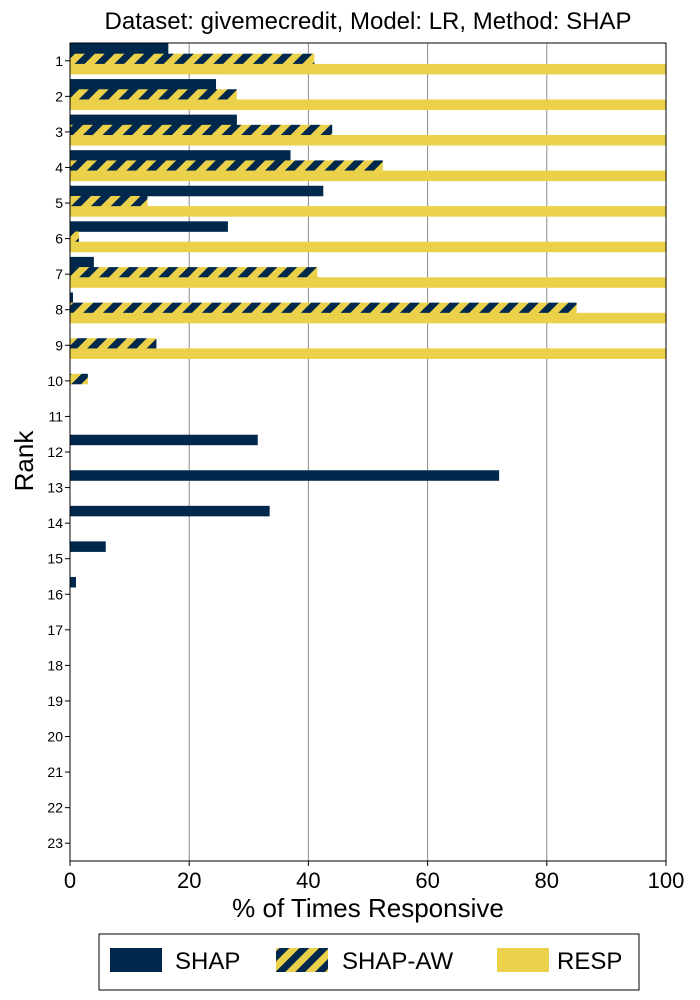 The image size is (700, 1000). Describe the element at coordinates (55, 416) in the screenshot. I see `y-tick-label-11: 11` at that location.